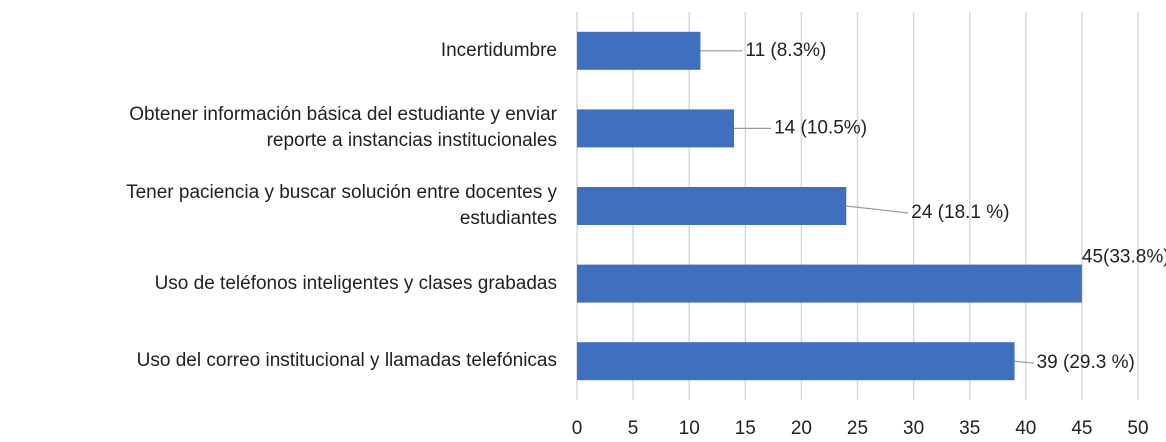 The image size is (1166, 442). Describe the element at coordinates (1124, 257) in the screenshot. I see `data-label: 45(33.8%)` at that location.